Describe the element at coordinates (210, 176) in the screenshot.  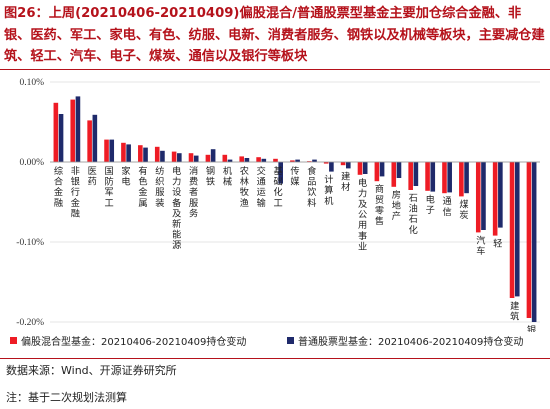
I see `category-label: 钢铁` at that location.